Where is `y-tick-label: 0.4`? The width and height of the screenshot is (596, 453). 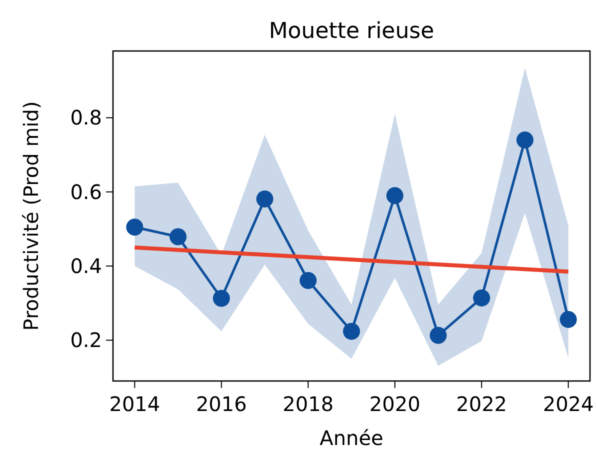 y-tick-label: 0.4 is located at coordinates (86, 266).